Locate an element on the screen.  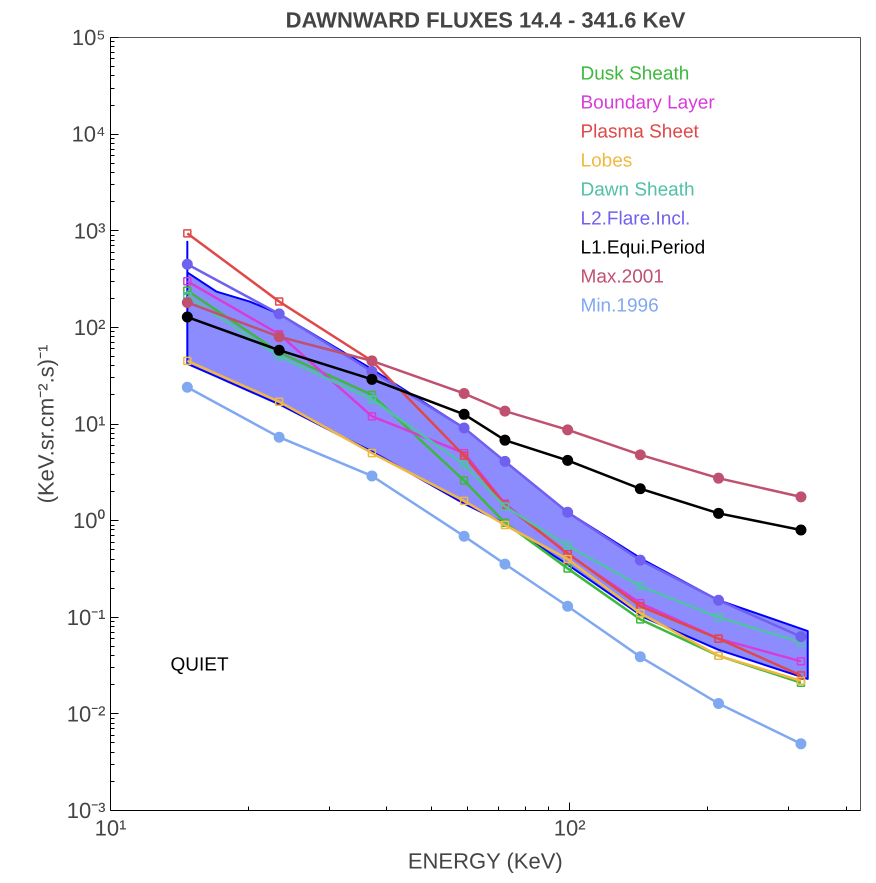
text: L2.Flare.Incl. is located at coordinates (635, 219).